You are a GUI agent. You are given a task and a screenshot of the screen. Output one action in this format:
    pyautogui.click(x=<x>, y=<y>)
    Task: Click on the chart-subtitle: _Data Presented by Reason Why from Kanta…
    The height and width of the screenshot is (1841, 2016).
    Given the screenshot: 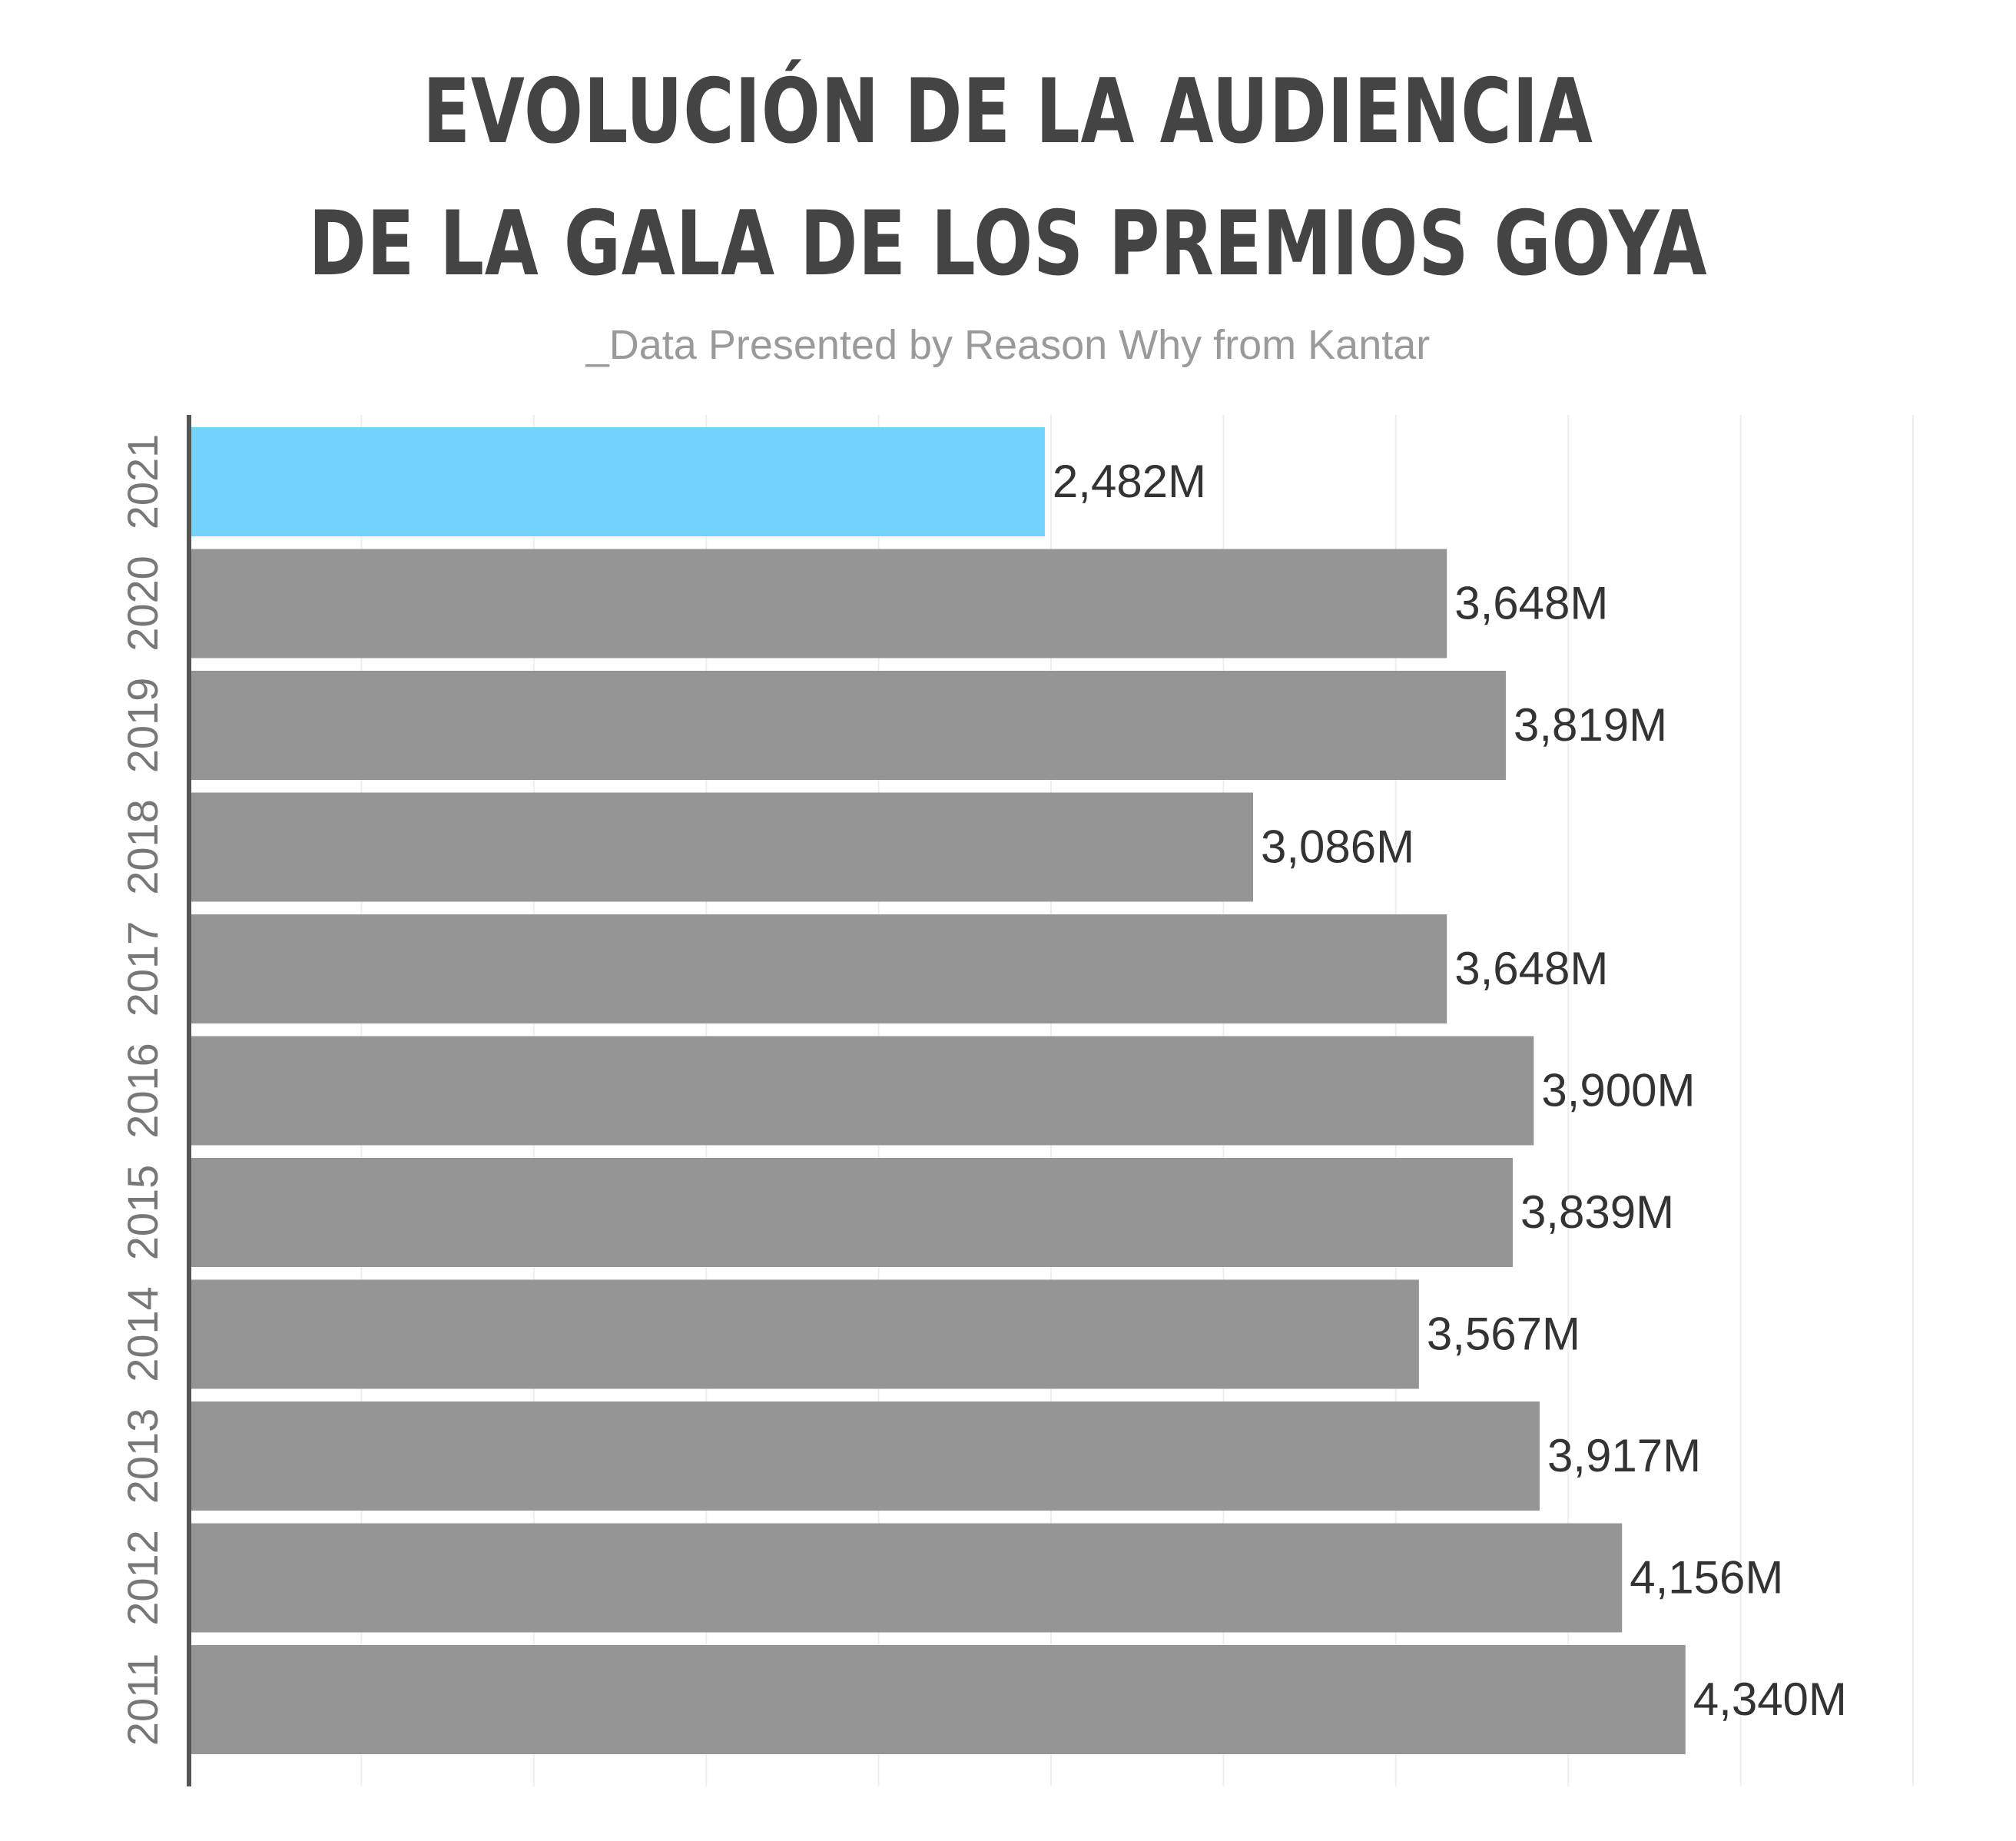 What is the action you would take?
    pyautogui.click(x=1008, y=345)
    